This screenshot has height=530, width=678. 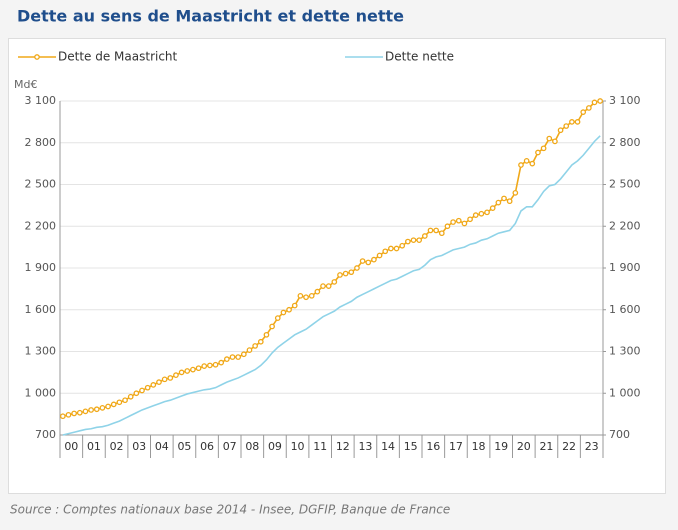 What do you see at coordinates (41, 351) in the screenshot?
I see `y-tick-label: 1 300` at bounding box center [41, 351].